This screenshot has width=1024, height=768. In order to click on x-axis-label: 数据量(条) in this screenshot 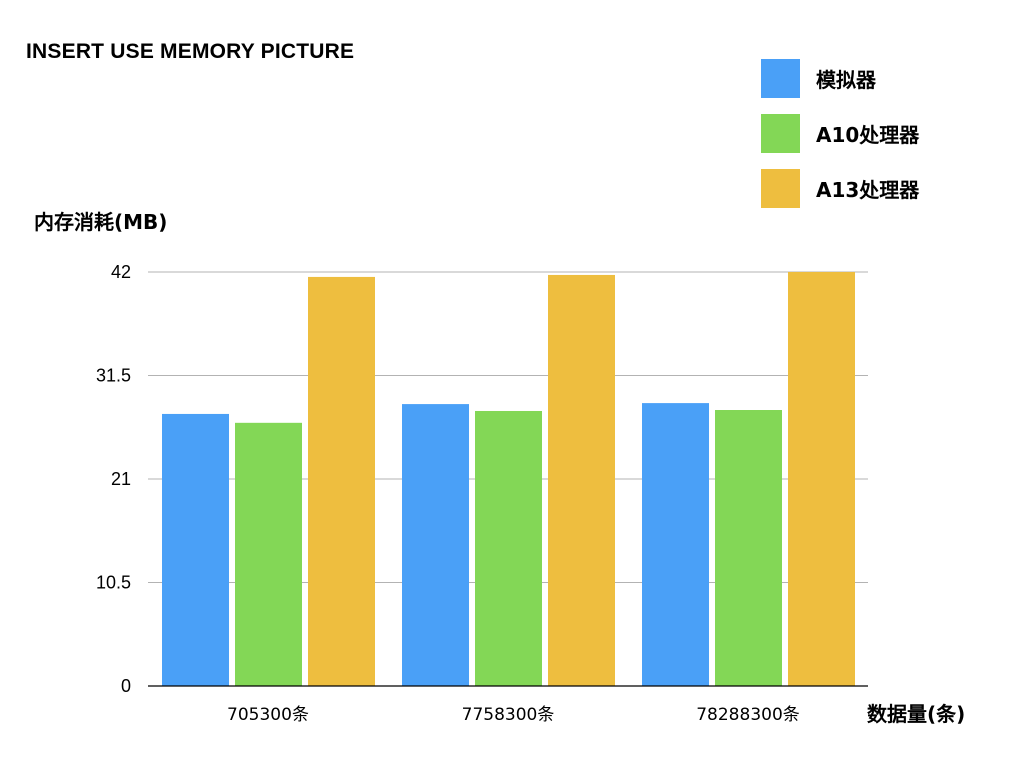, I will do `click(916, 714)`.